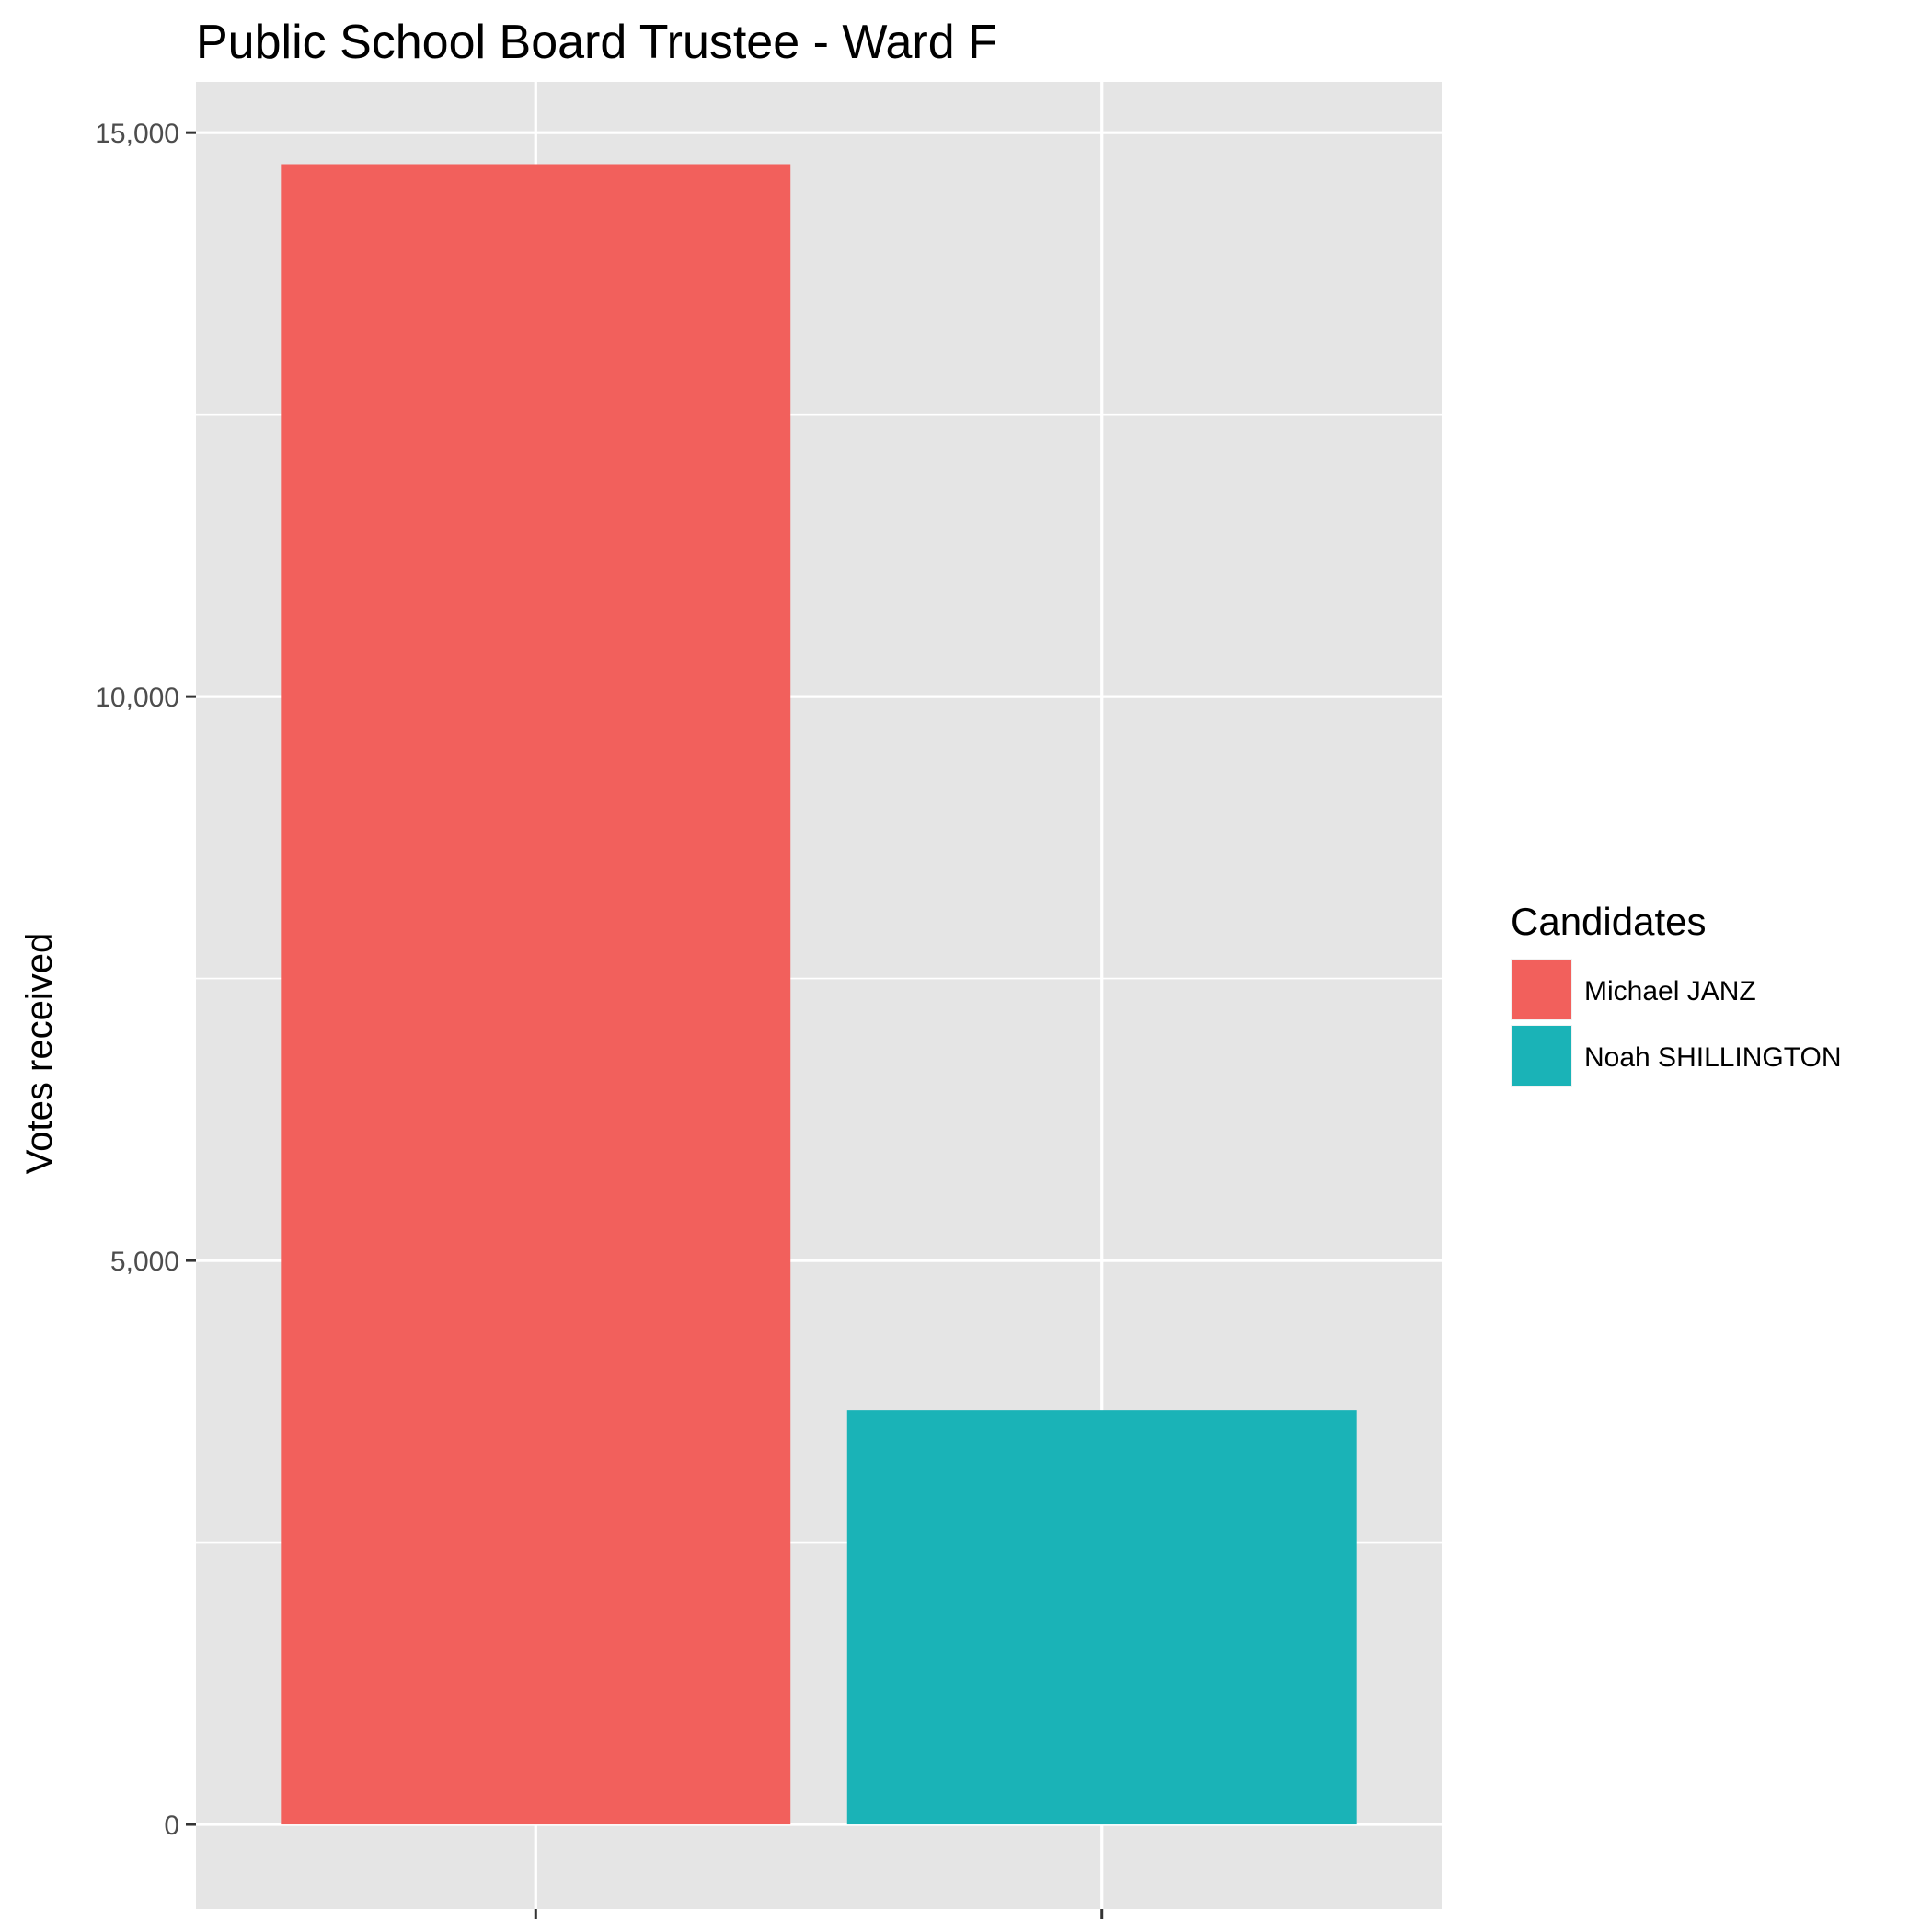 This screenshot has height=1932, width=1932. I want to click on legend: Candidates Michael JANZ Noah SHILLINGTON, so click(1676, 993).